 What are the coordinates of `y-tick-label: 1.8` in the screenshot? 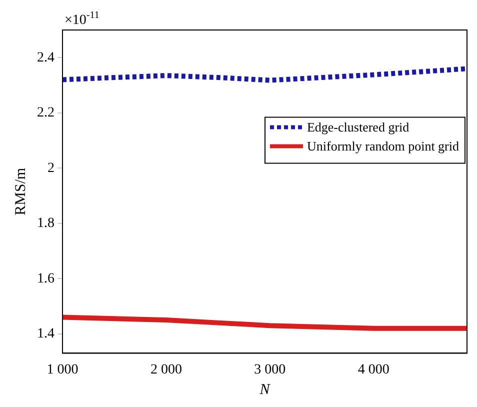 It's located at (45, 224).